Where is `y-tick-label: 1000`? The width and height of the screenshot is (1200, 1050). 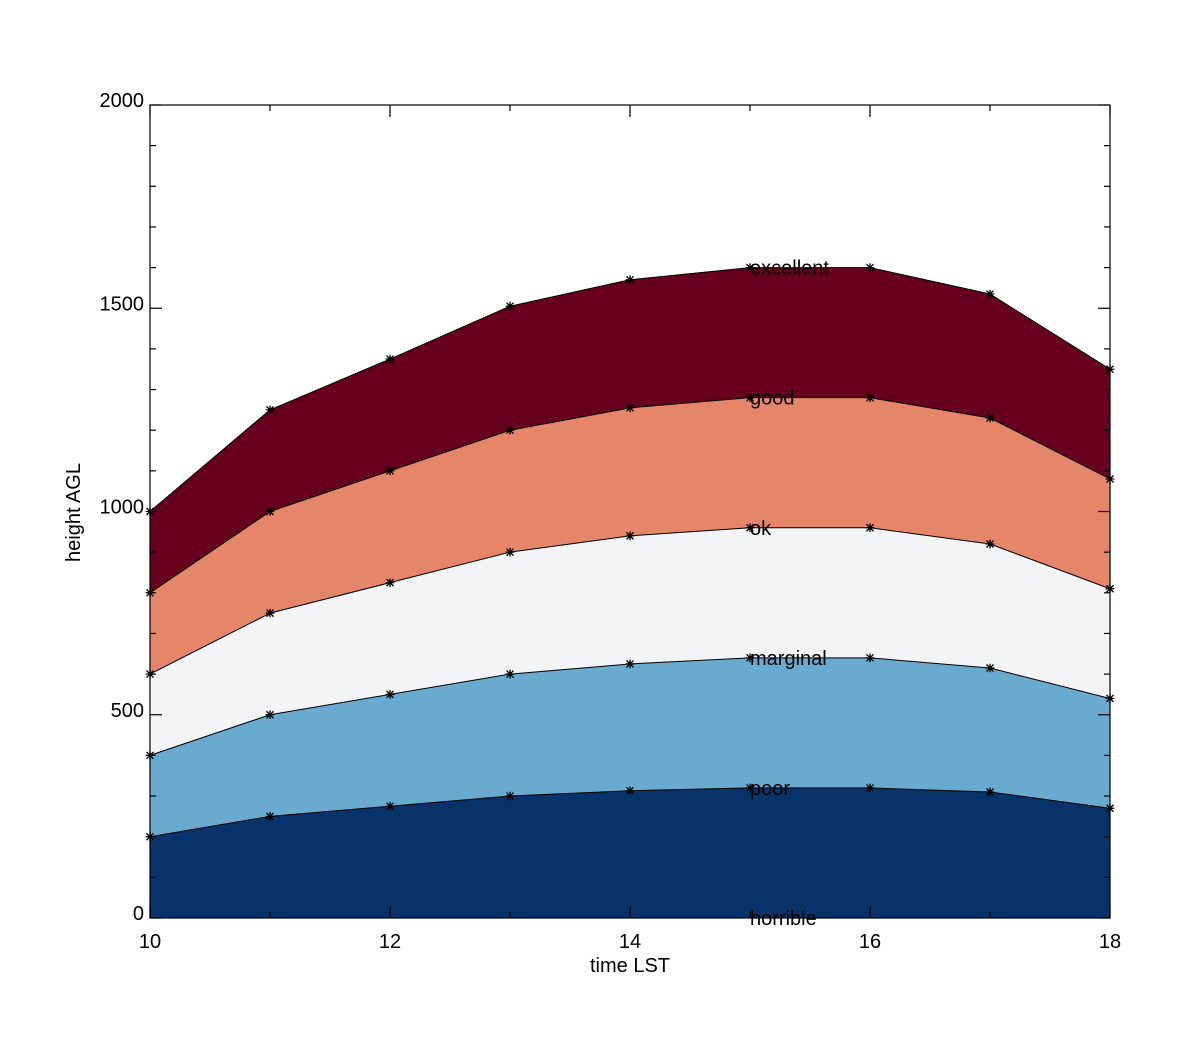 y-tick-label: 1000 is located at coordinates (122, 508).